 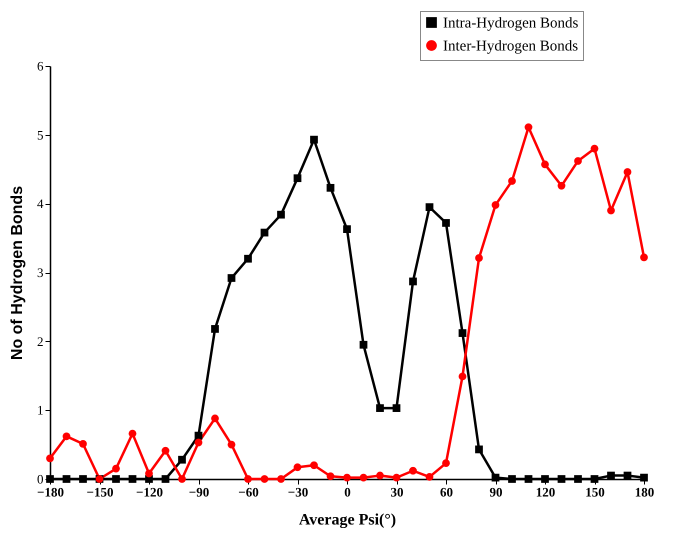 What do you see at coordinates (40, 479) in the screenshot?
I see `y-tick-label: 0` at bounding box center [40, 479].